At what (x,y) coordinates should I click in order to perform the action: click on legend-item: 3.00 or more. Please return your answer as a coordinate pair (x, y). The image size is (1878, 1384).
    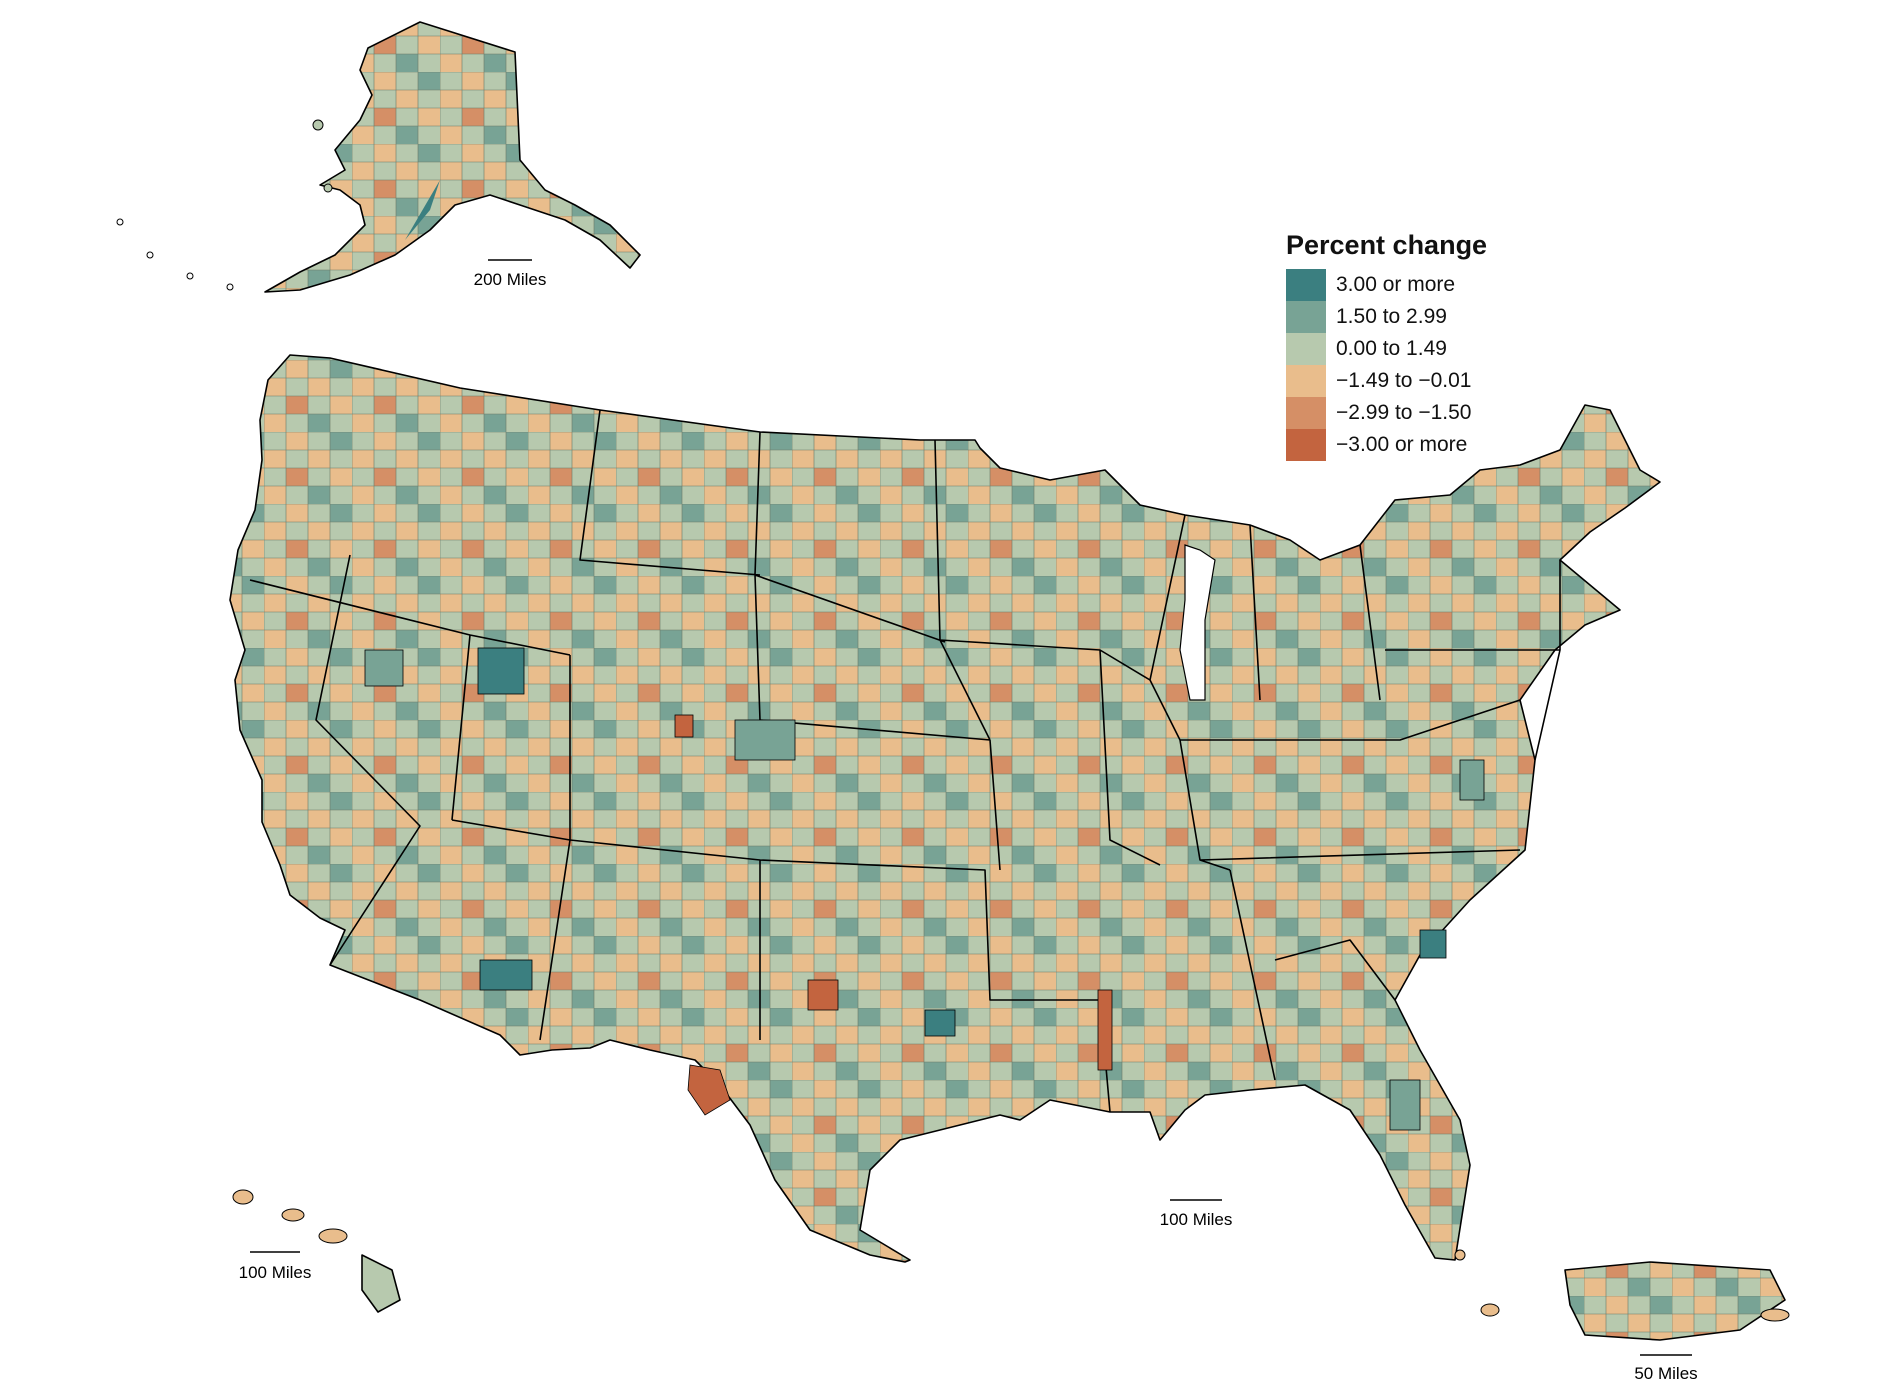
    Looking at the image, I should click on (1386, 285).